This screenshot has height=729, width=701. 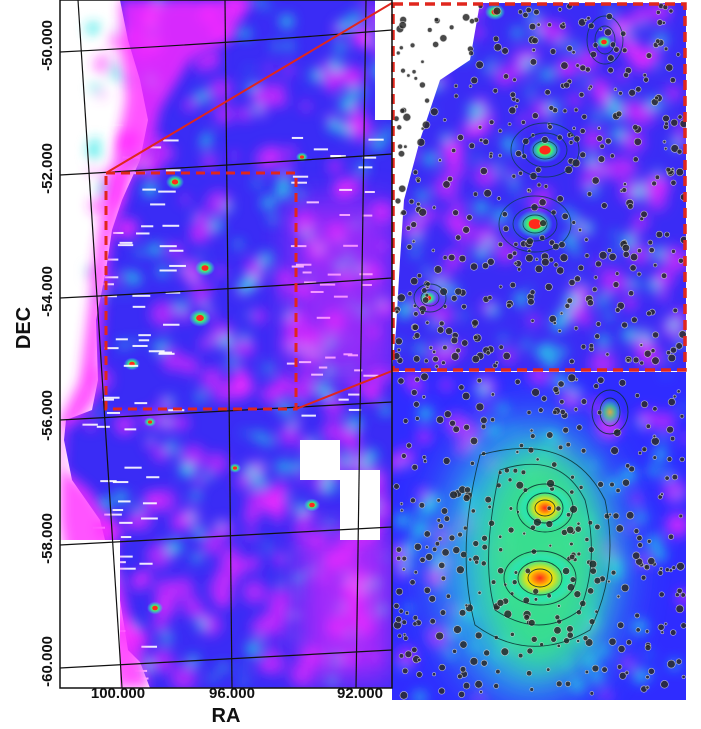 I want to click on x-axis-ticks: 100.000 96.000 92.000, so click(x=237, y=693).